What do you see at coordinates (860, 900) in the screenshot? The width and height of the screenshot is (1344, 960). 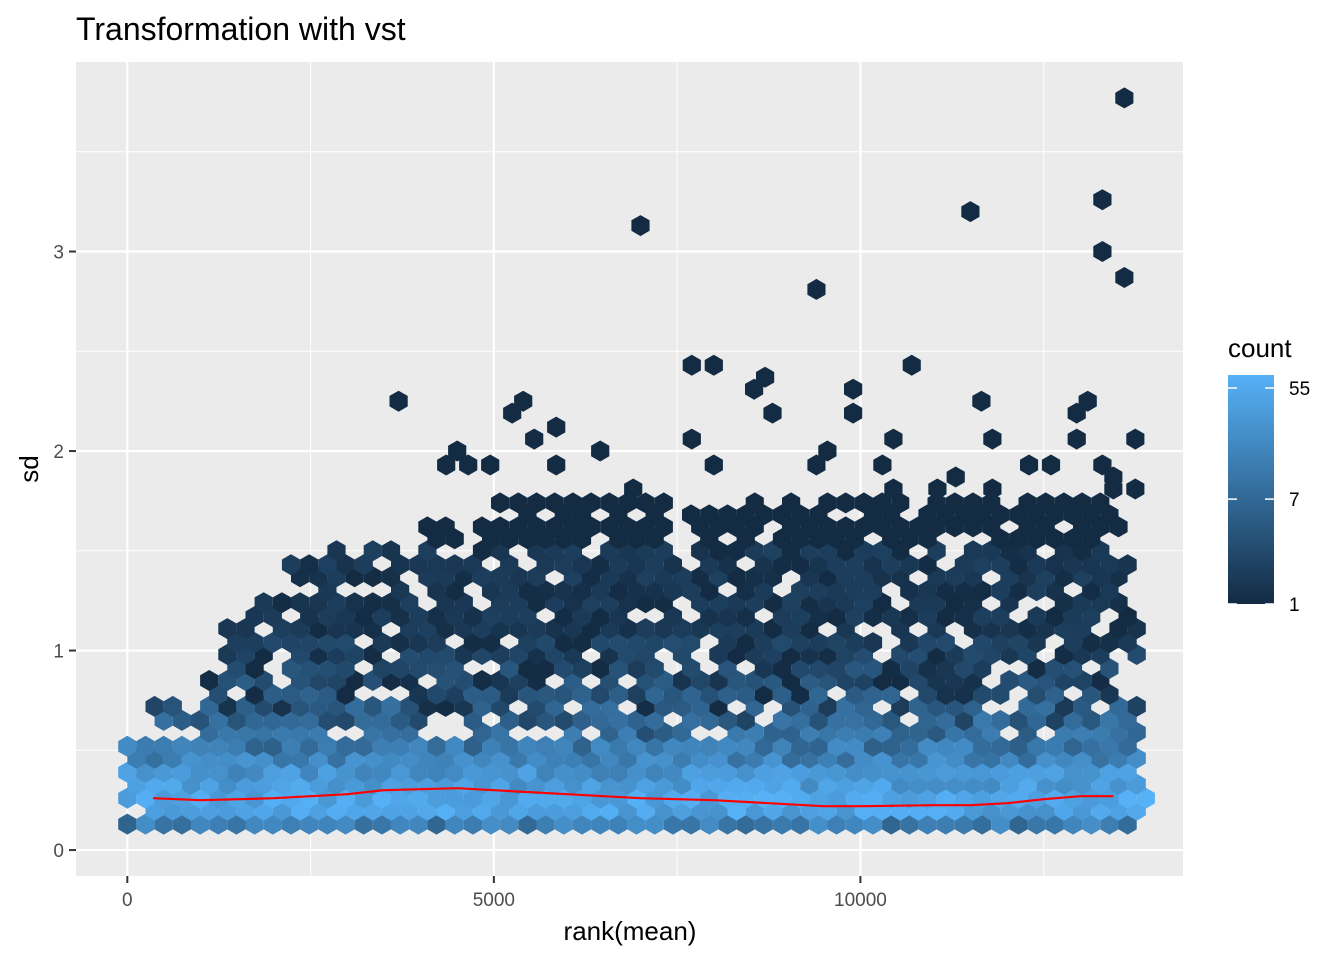 I see `x-tick-label: 10000` at bounding box center [860, 900].